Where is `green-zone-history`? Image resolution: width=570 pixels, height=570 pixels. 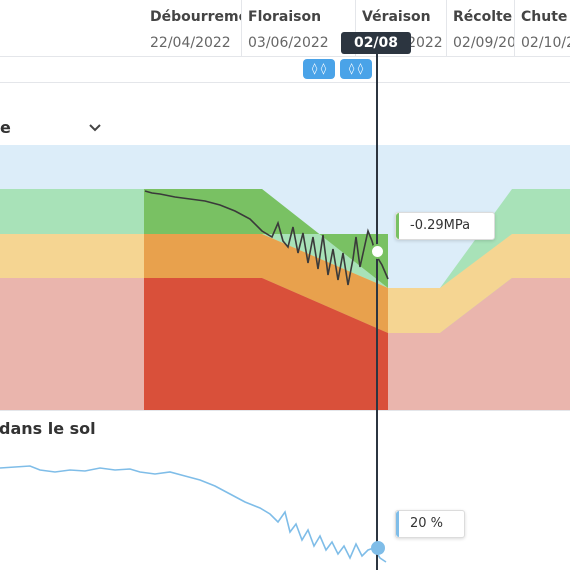
green-zone-history is located at coordinates (266, 238).